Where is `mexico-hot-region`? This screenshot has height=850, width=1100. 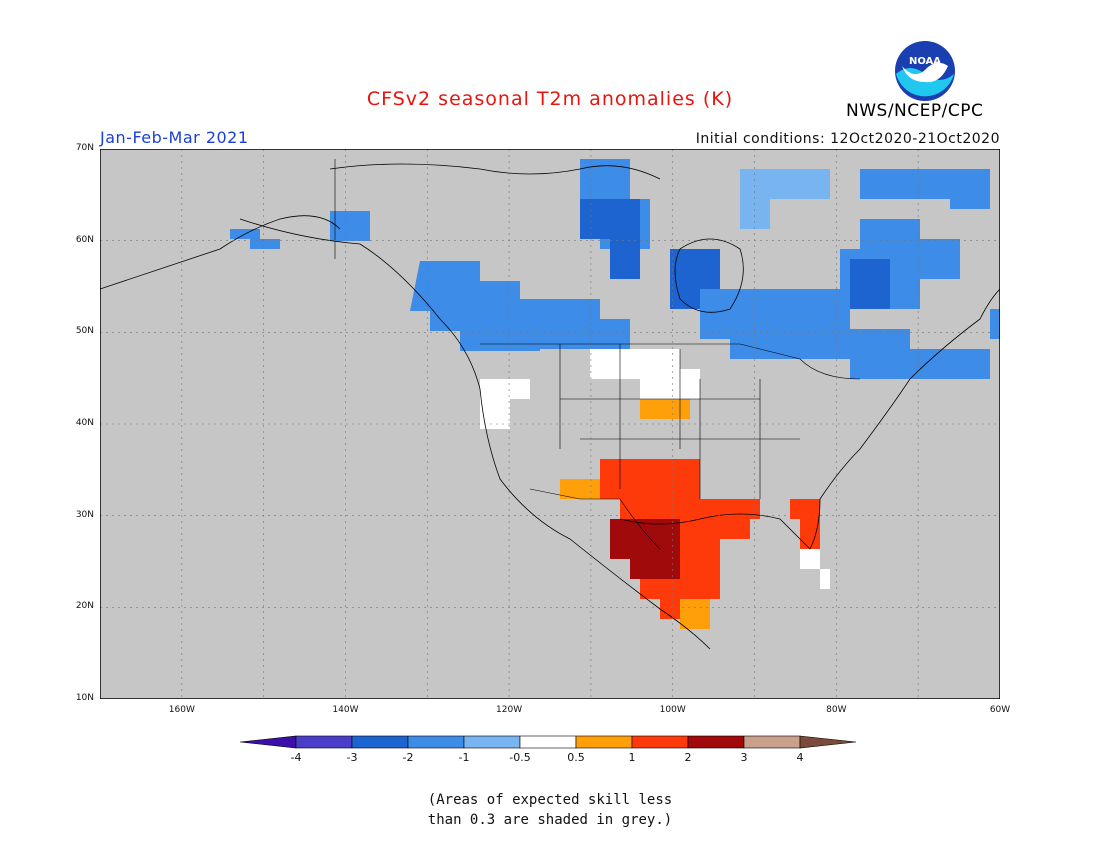 mexico-hot-region is located at coordinates (645, 549).